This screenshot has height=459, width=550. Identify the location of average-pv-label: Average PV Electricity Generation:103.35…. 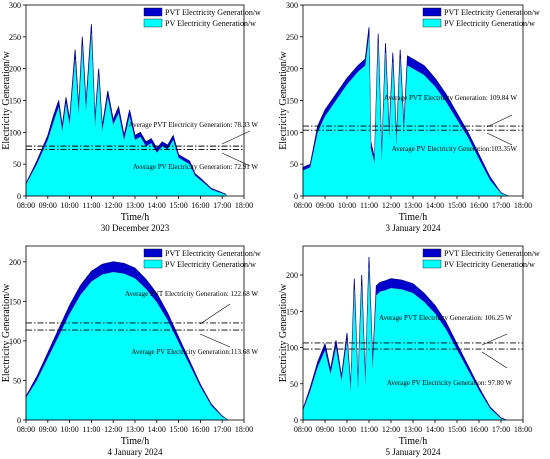
(455, 149).